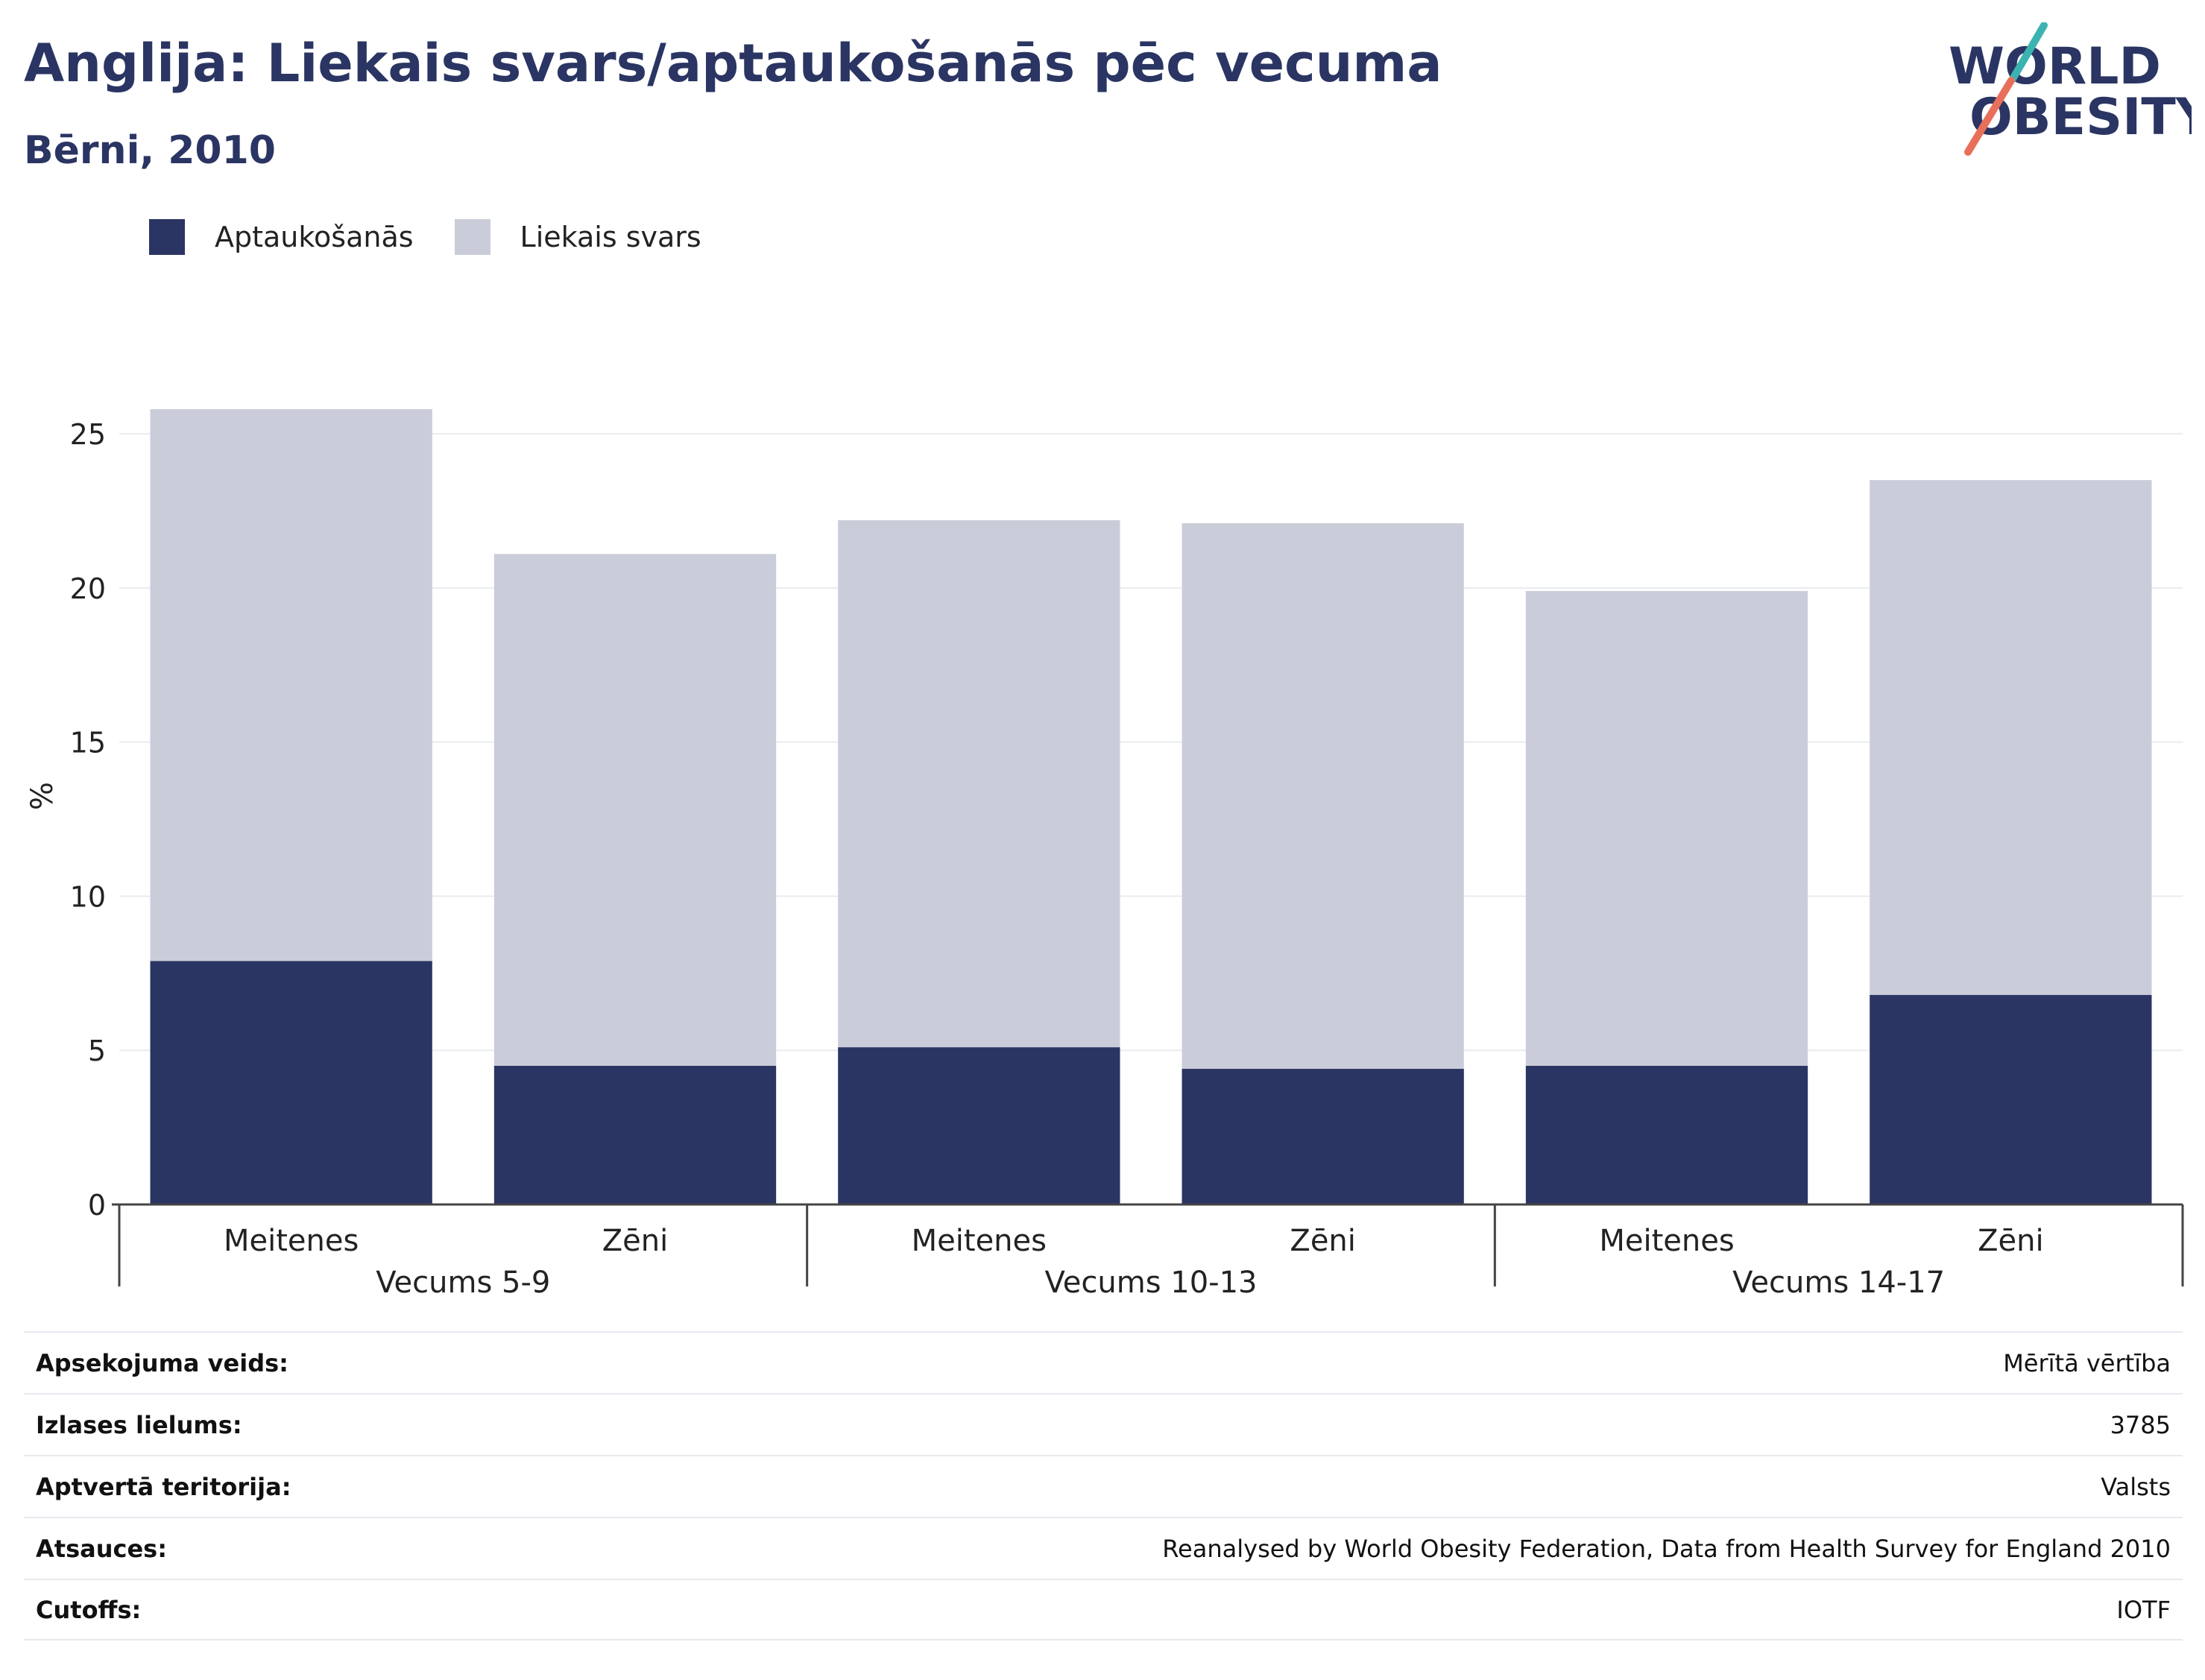 The image size is (2205, 1680). I want to click on legend-item-overweight: Liekais svars, so click(577, 237).